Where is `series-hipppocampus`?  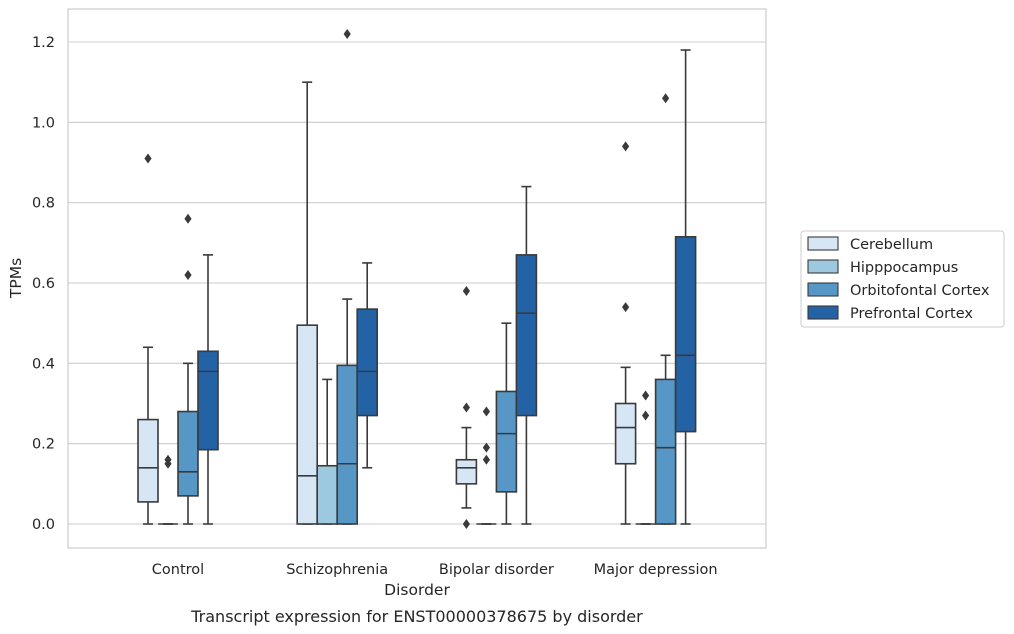
series-hipppocampus is located at coordinates (407, 451).